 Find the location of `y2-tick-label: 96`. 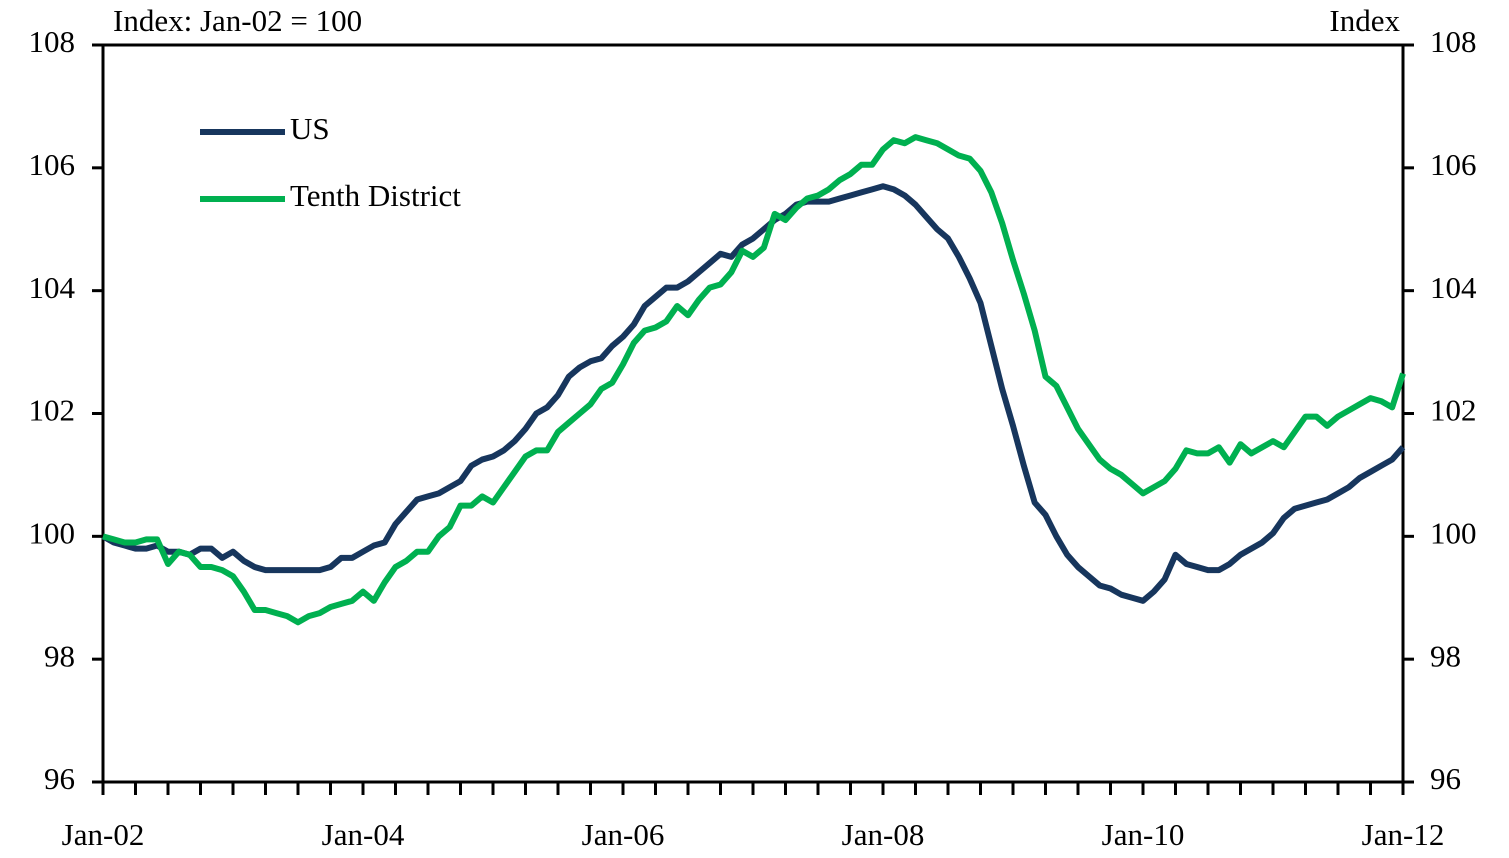

y2-tick-label: 96 is located at coordinates (1445, 778).